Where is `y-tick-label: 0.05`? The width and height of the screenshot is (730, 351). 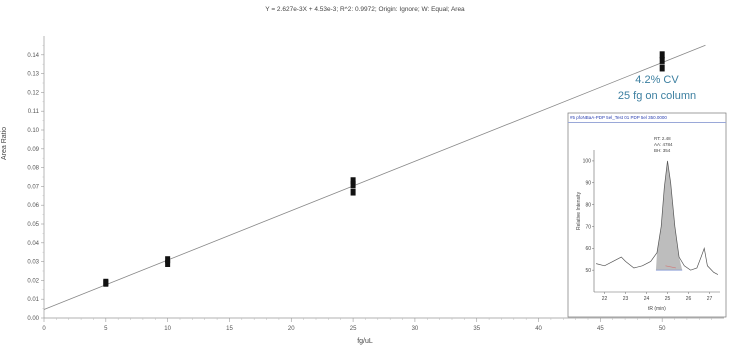
y-tick-label: 0.05 is located at coordinates (33, 225).